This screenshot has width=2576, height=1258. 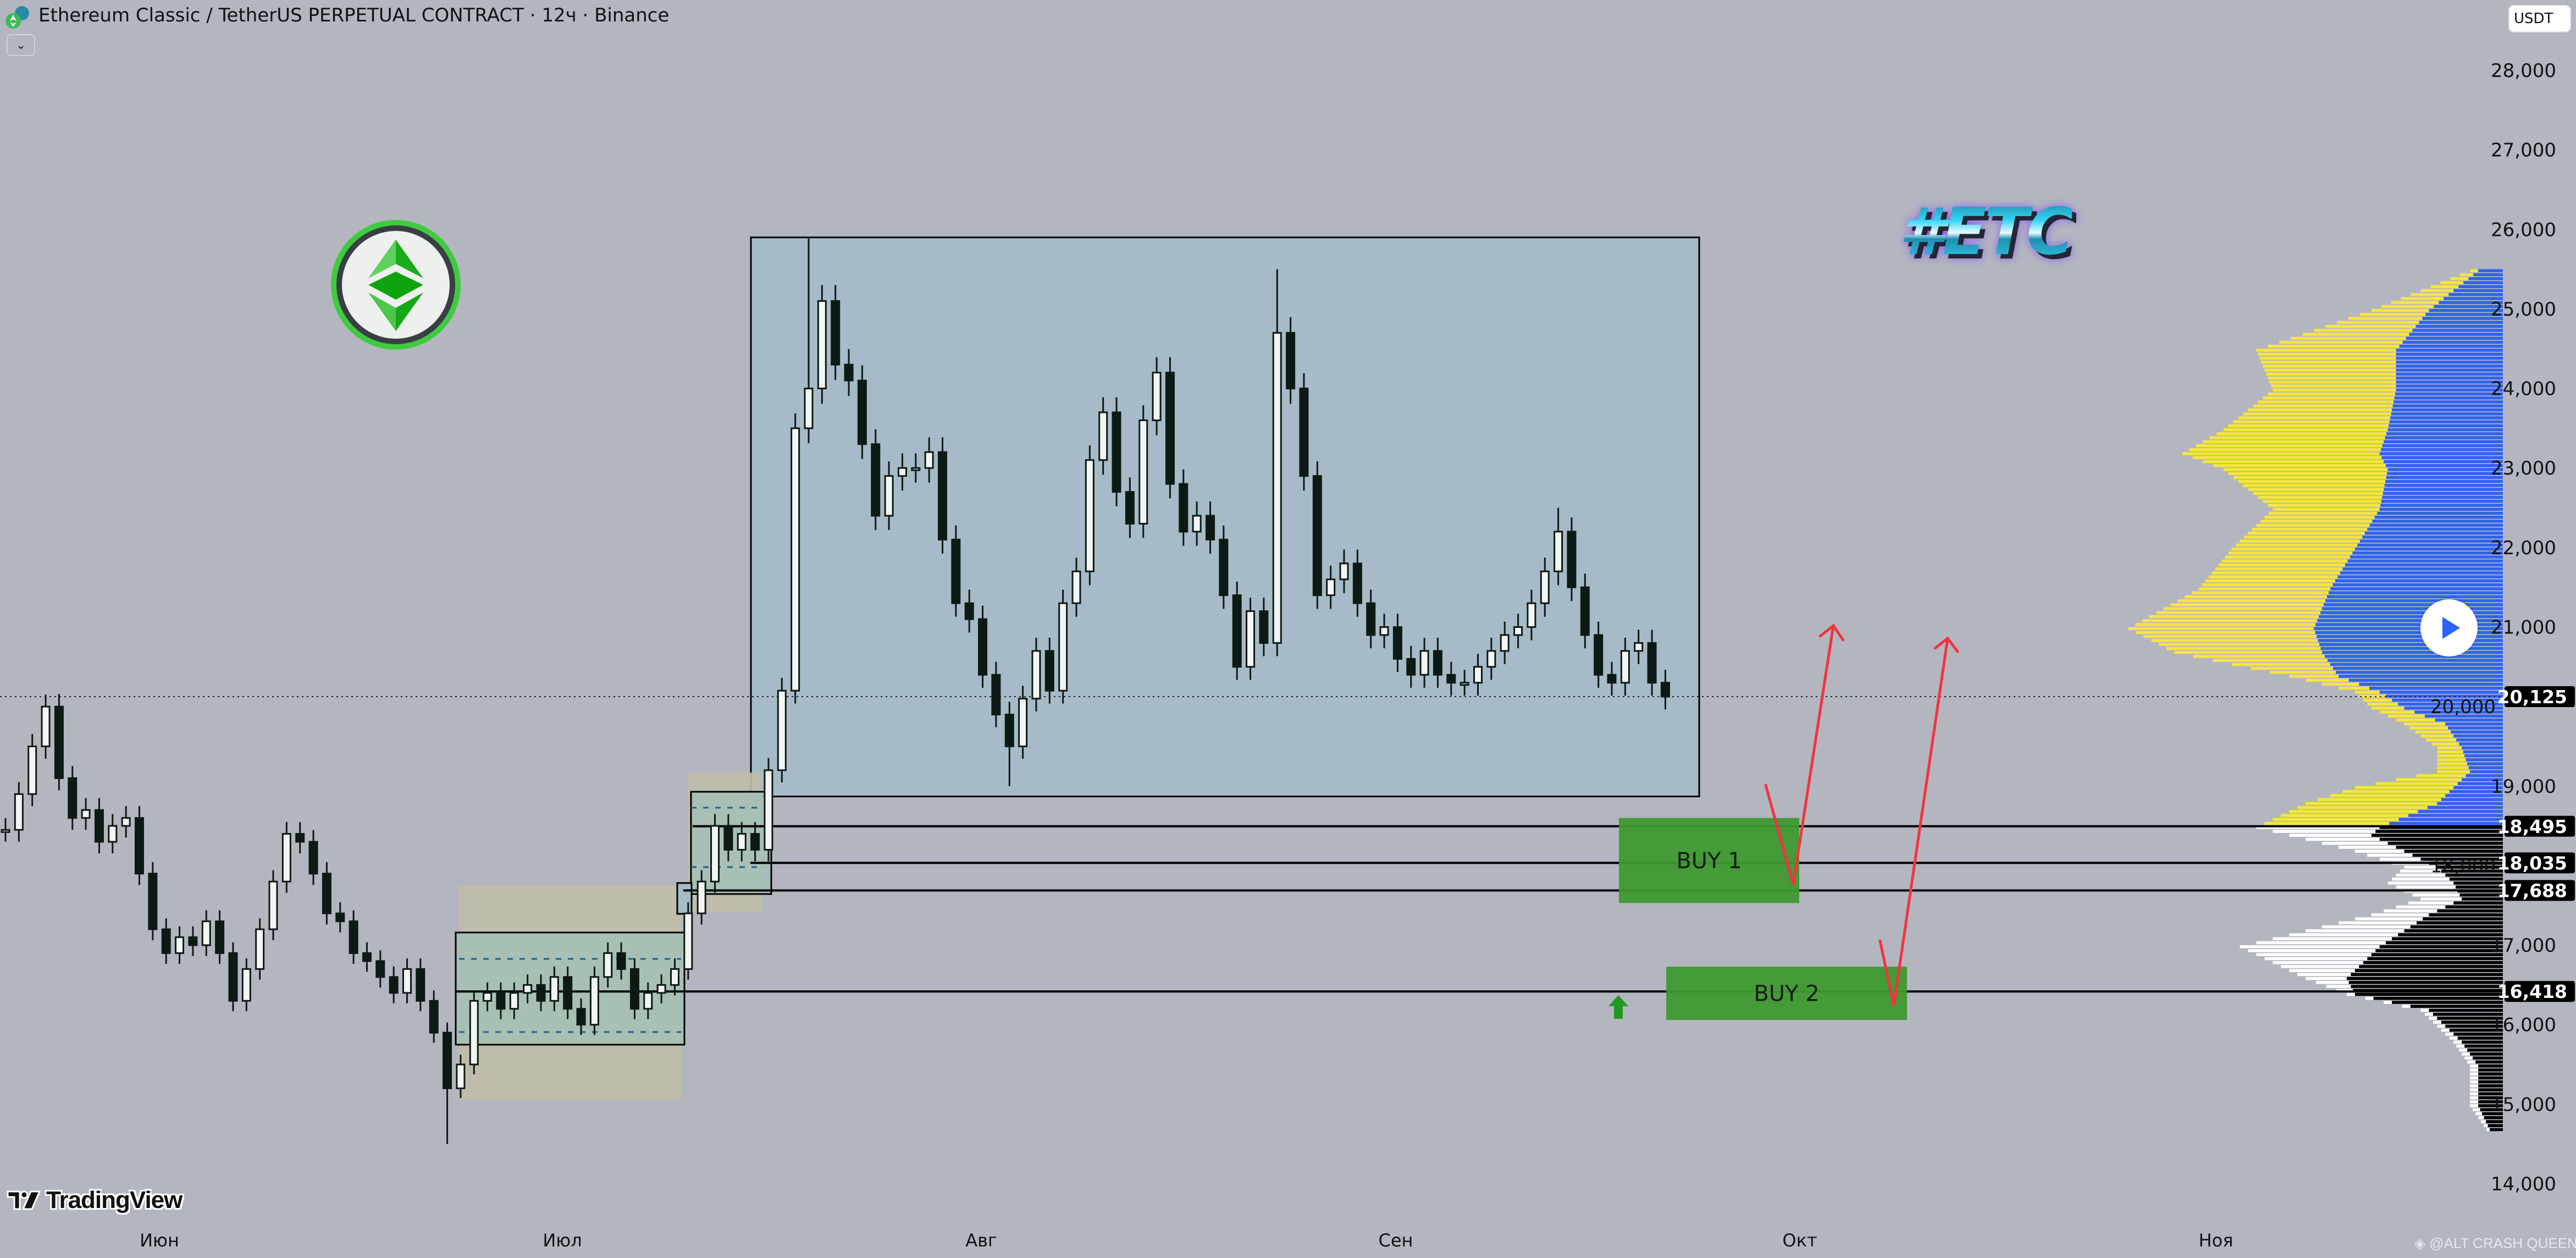 What do you see at coordinates (2532, 697) in the screenshot?
I see `price-label: 20,125` at bounding box center [2532, 697].